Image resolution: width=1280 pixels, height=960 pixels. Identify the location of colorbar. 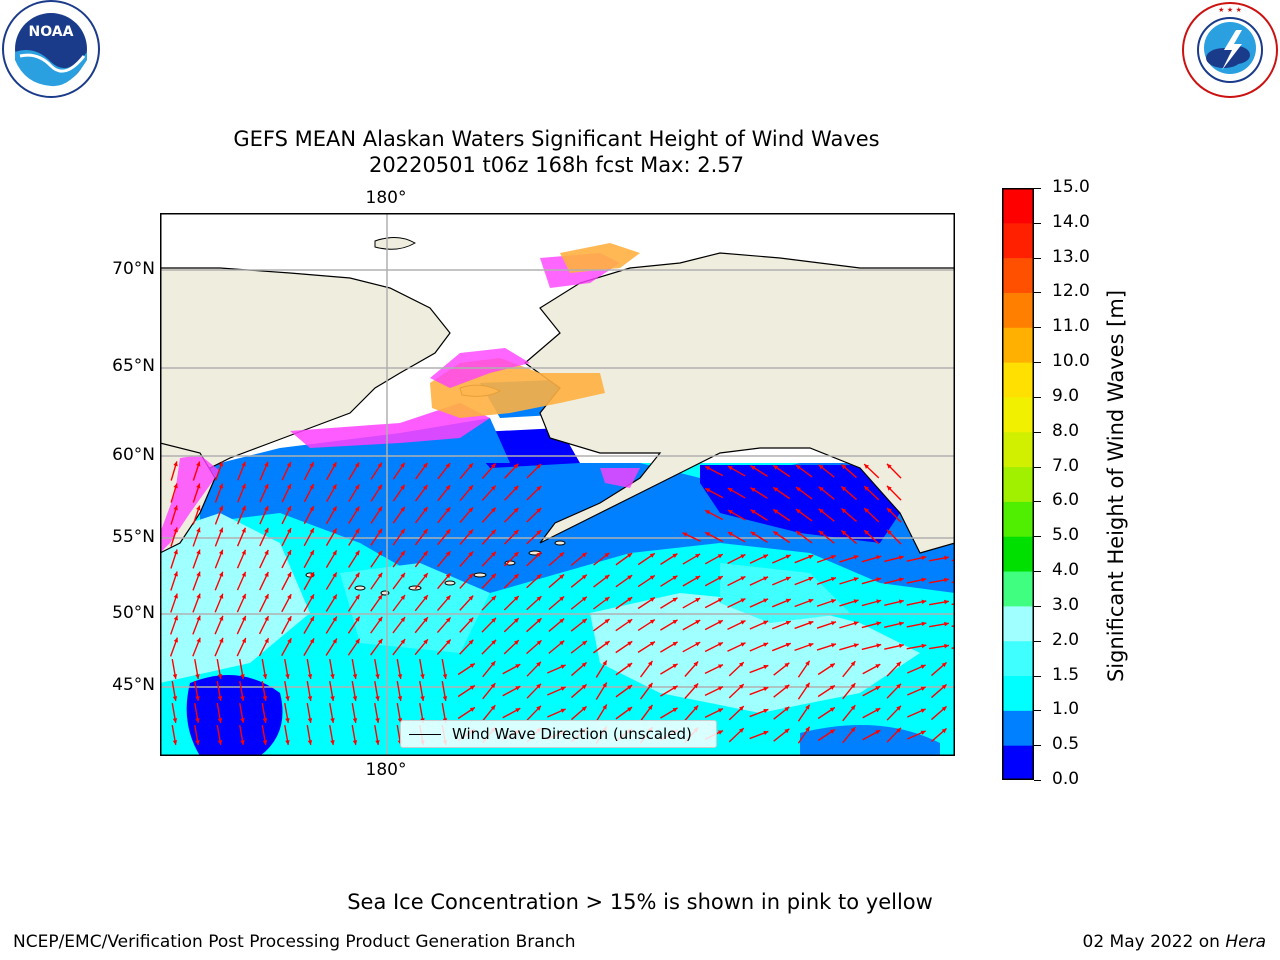
(1018, 484).